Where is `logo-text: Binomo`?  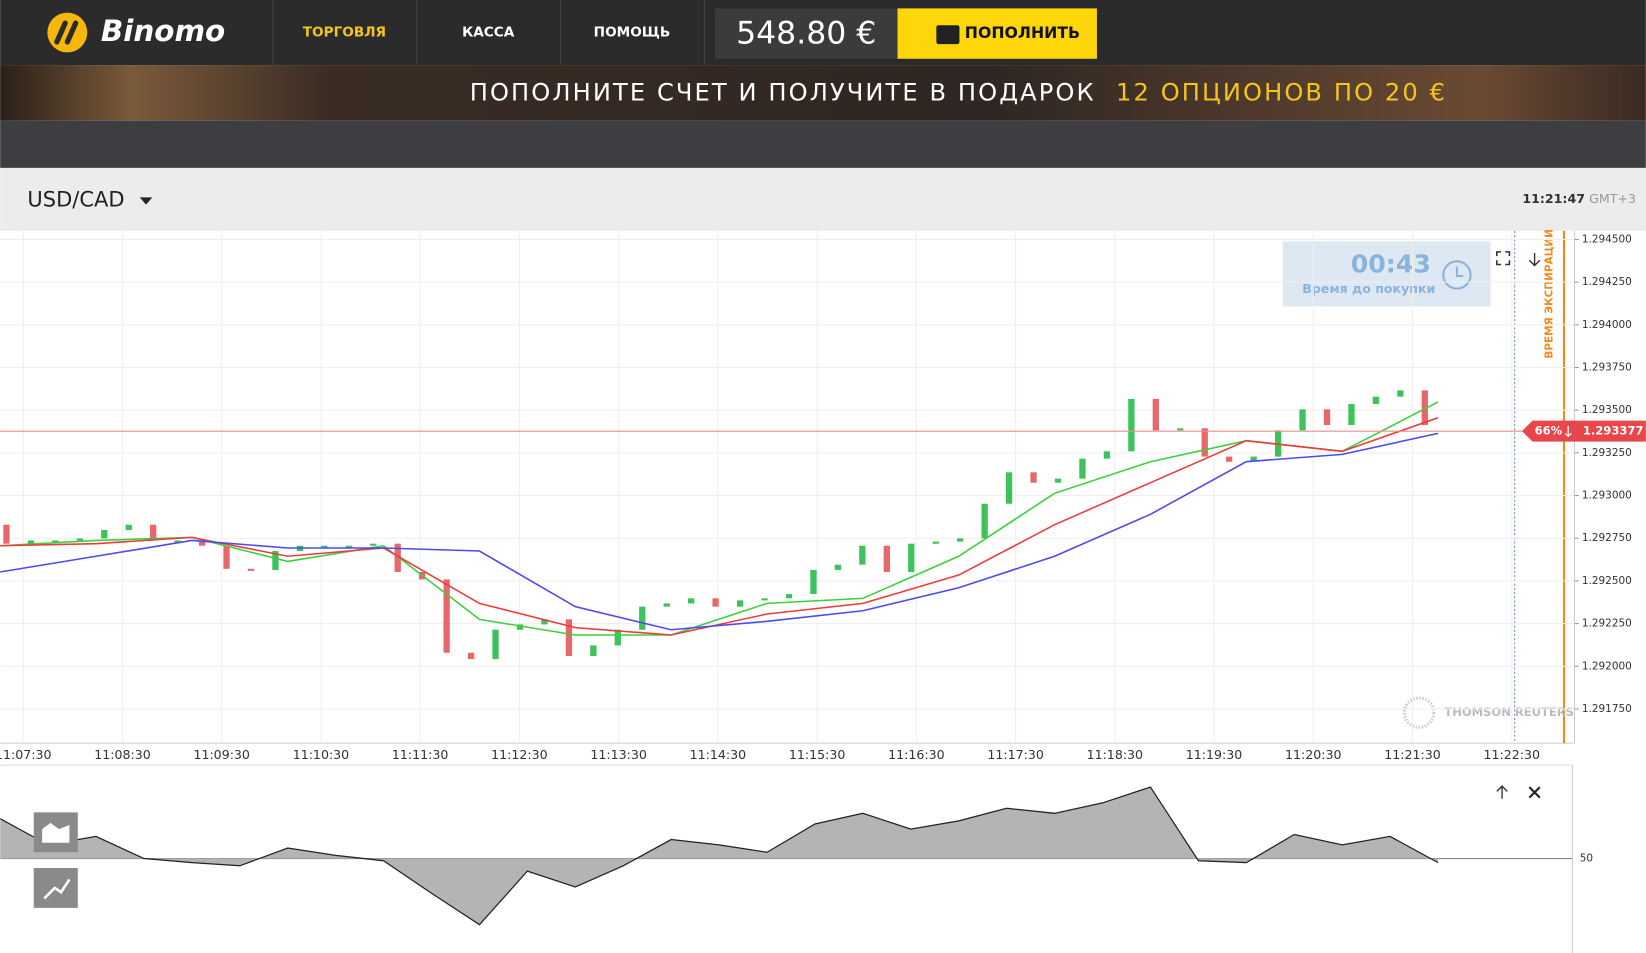
logo-text: Binomo is located at coordinates (163, 31).